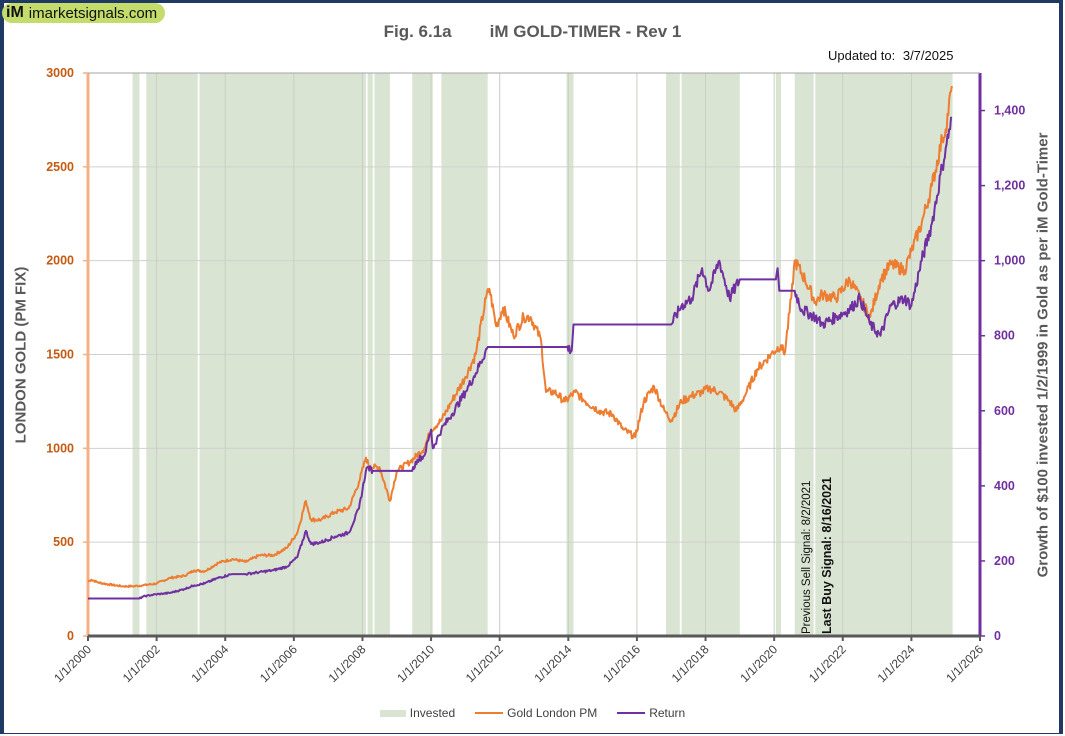 The width and height of the screenshot is (1065, 736). Describe the element at coordinates (417, 31) in the screenshot. I see `figure-label: Fig. 6.1a` at that location.